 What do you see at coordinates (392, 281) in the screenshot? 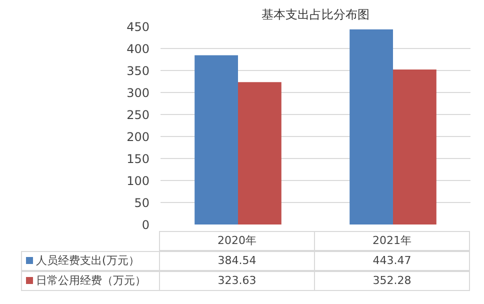
I see `data-label: 352.28` at bounding box center [392, 281].